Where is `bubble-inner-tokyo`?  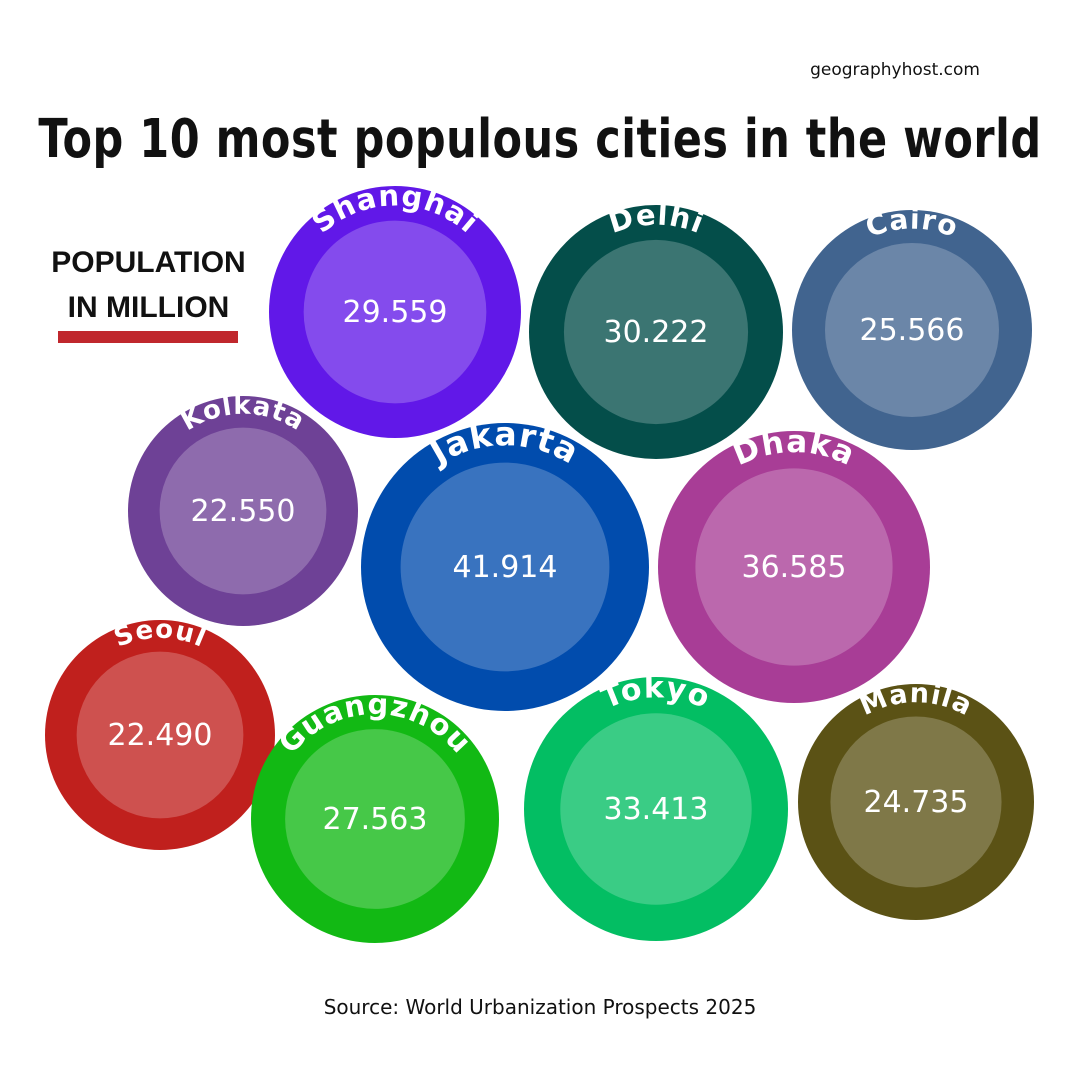 bubble-inner-tokyo is located at coordinates (656, 809).